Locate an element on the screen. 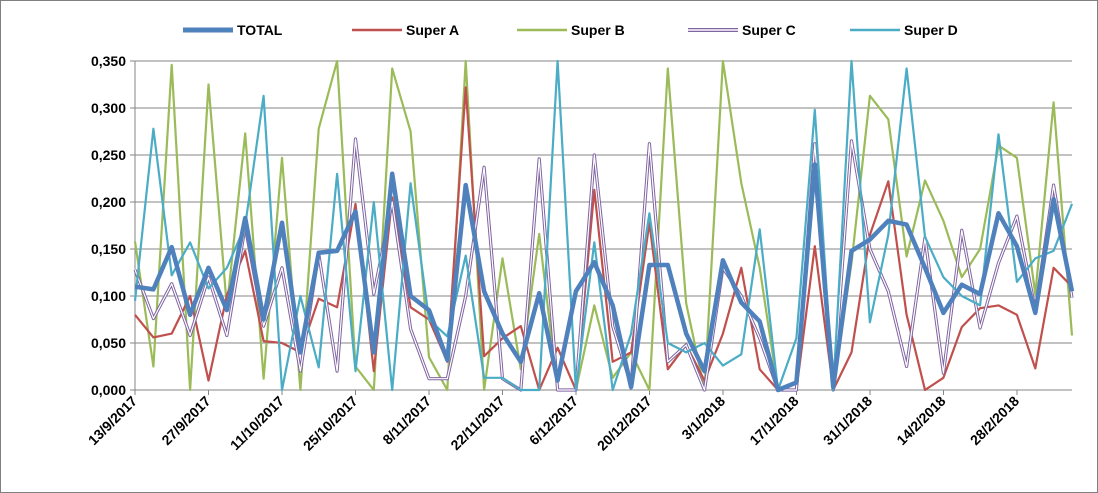  x-tick-label: 28/2/2018 is located at coordinates (995, 421).